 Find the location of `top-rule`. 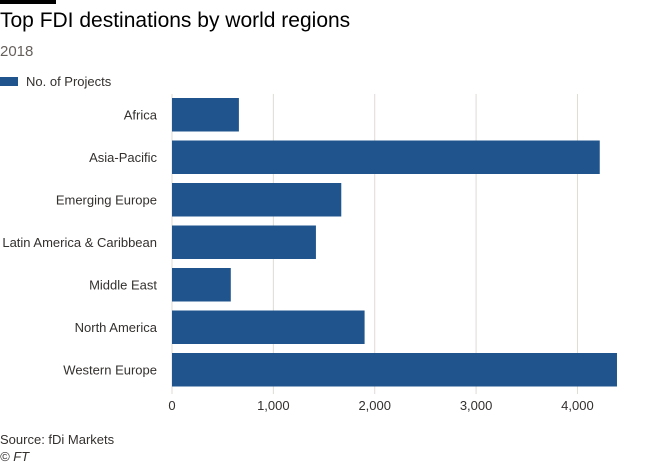

top-rule is located at coordinates (28, 2).